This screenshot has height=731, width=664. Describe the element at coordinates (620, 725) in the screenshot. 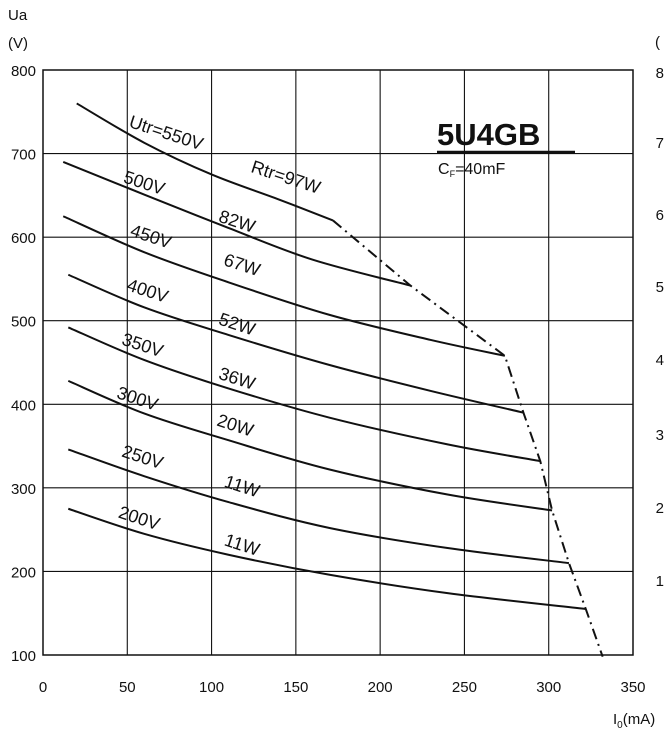

I see `xlabel-sub: 0` at that location.